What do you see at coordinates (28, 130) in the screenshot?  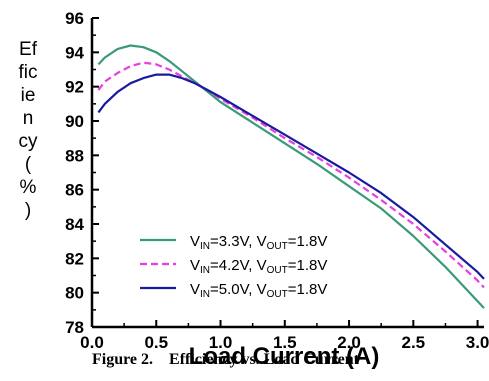 I see `y-axis-label: Ef fic ie n cy(%)` at bounding box center [28, 130].